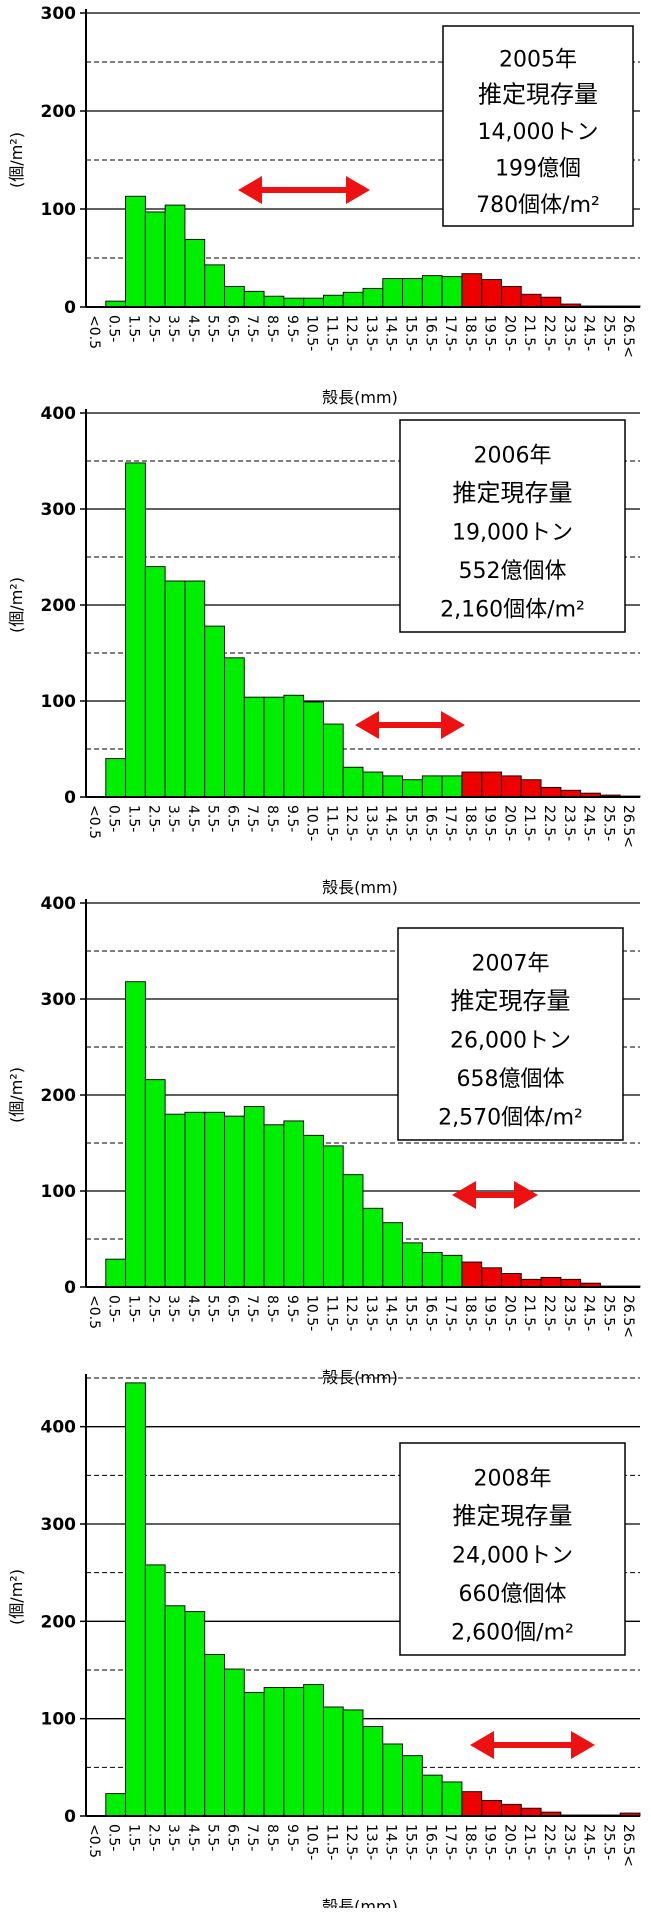 This screenshot has height=1912, width=651. I want to click on x-tick-label: 10.5-, so click(312, 1842).